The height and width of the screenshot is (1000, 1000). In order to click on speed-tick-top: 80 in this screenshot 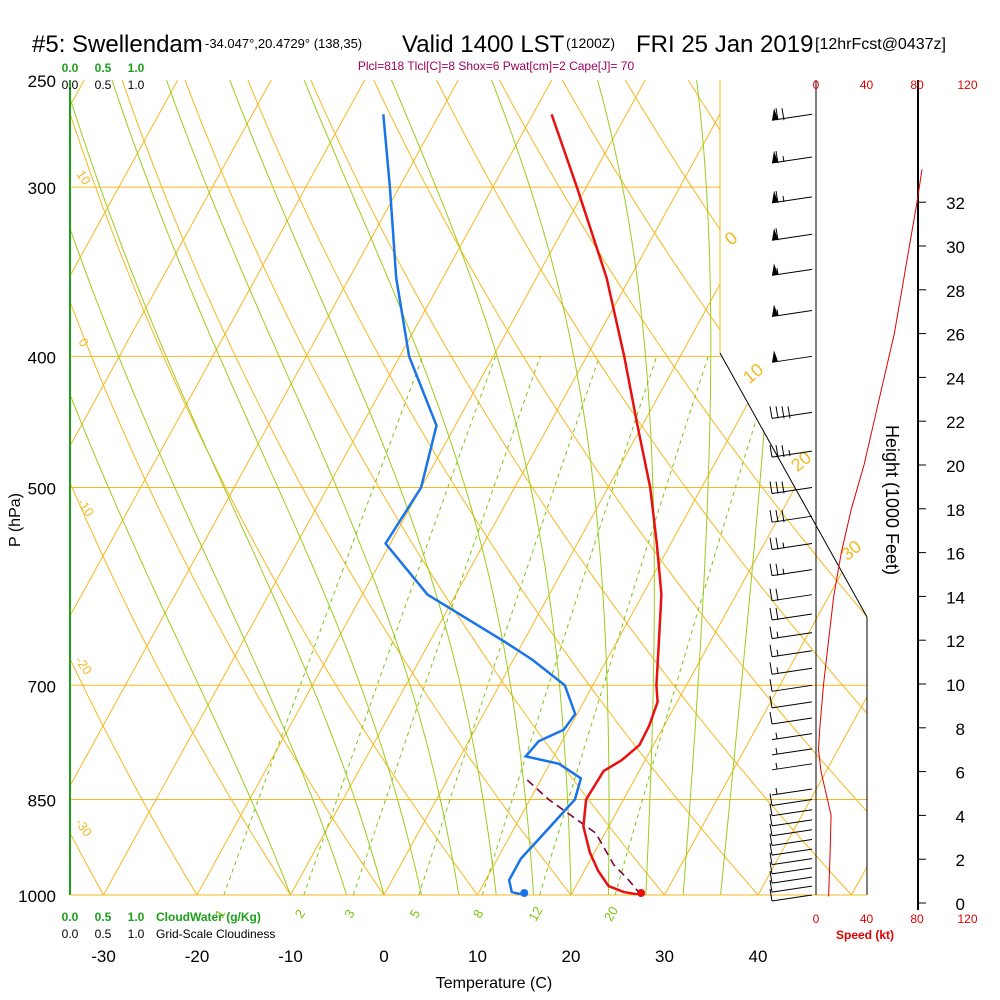, I will do `click(917, 85)`.